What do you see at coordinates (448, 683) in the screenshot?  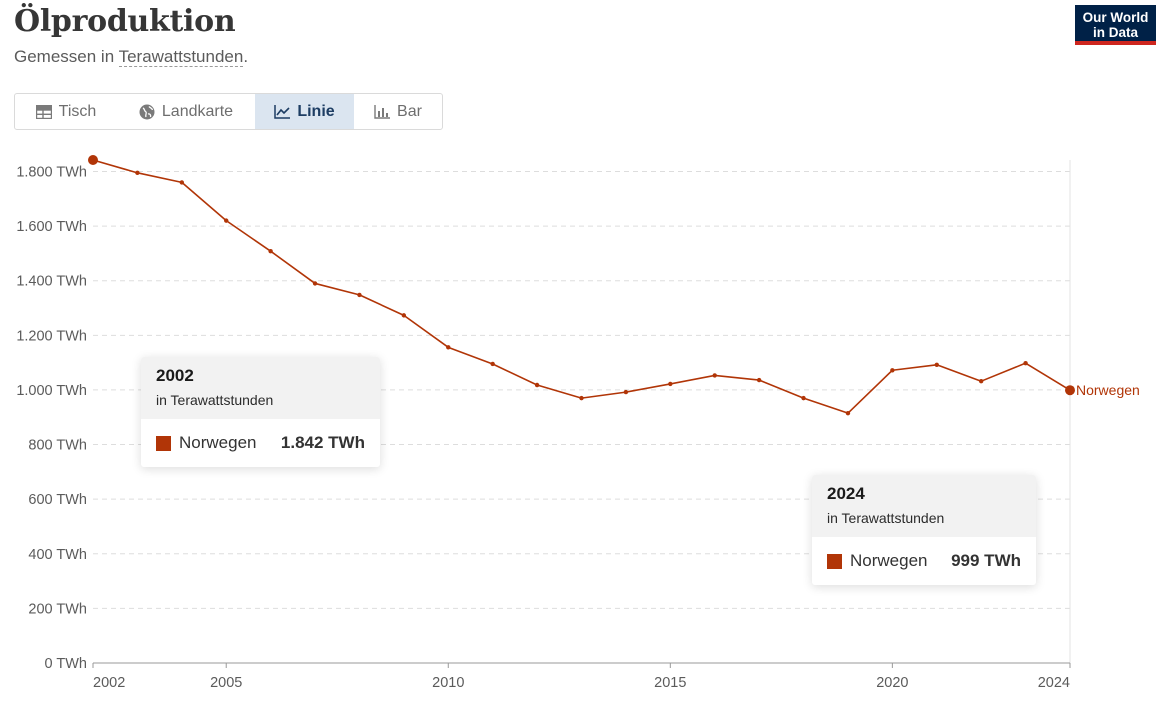 I see `x-tick-label: 2010` at bounding box center [448, 683].